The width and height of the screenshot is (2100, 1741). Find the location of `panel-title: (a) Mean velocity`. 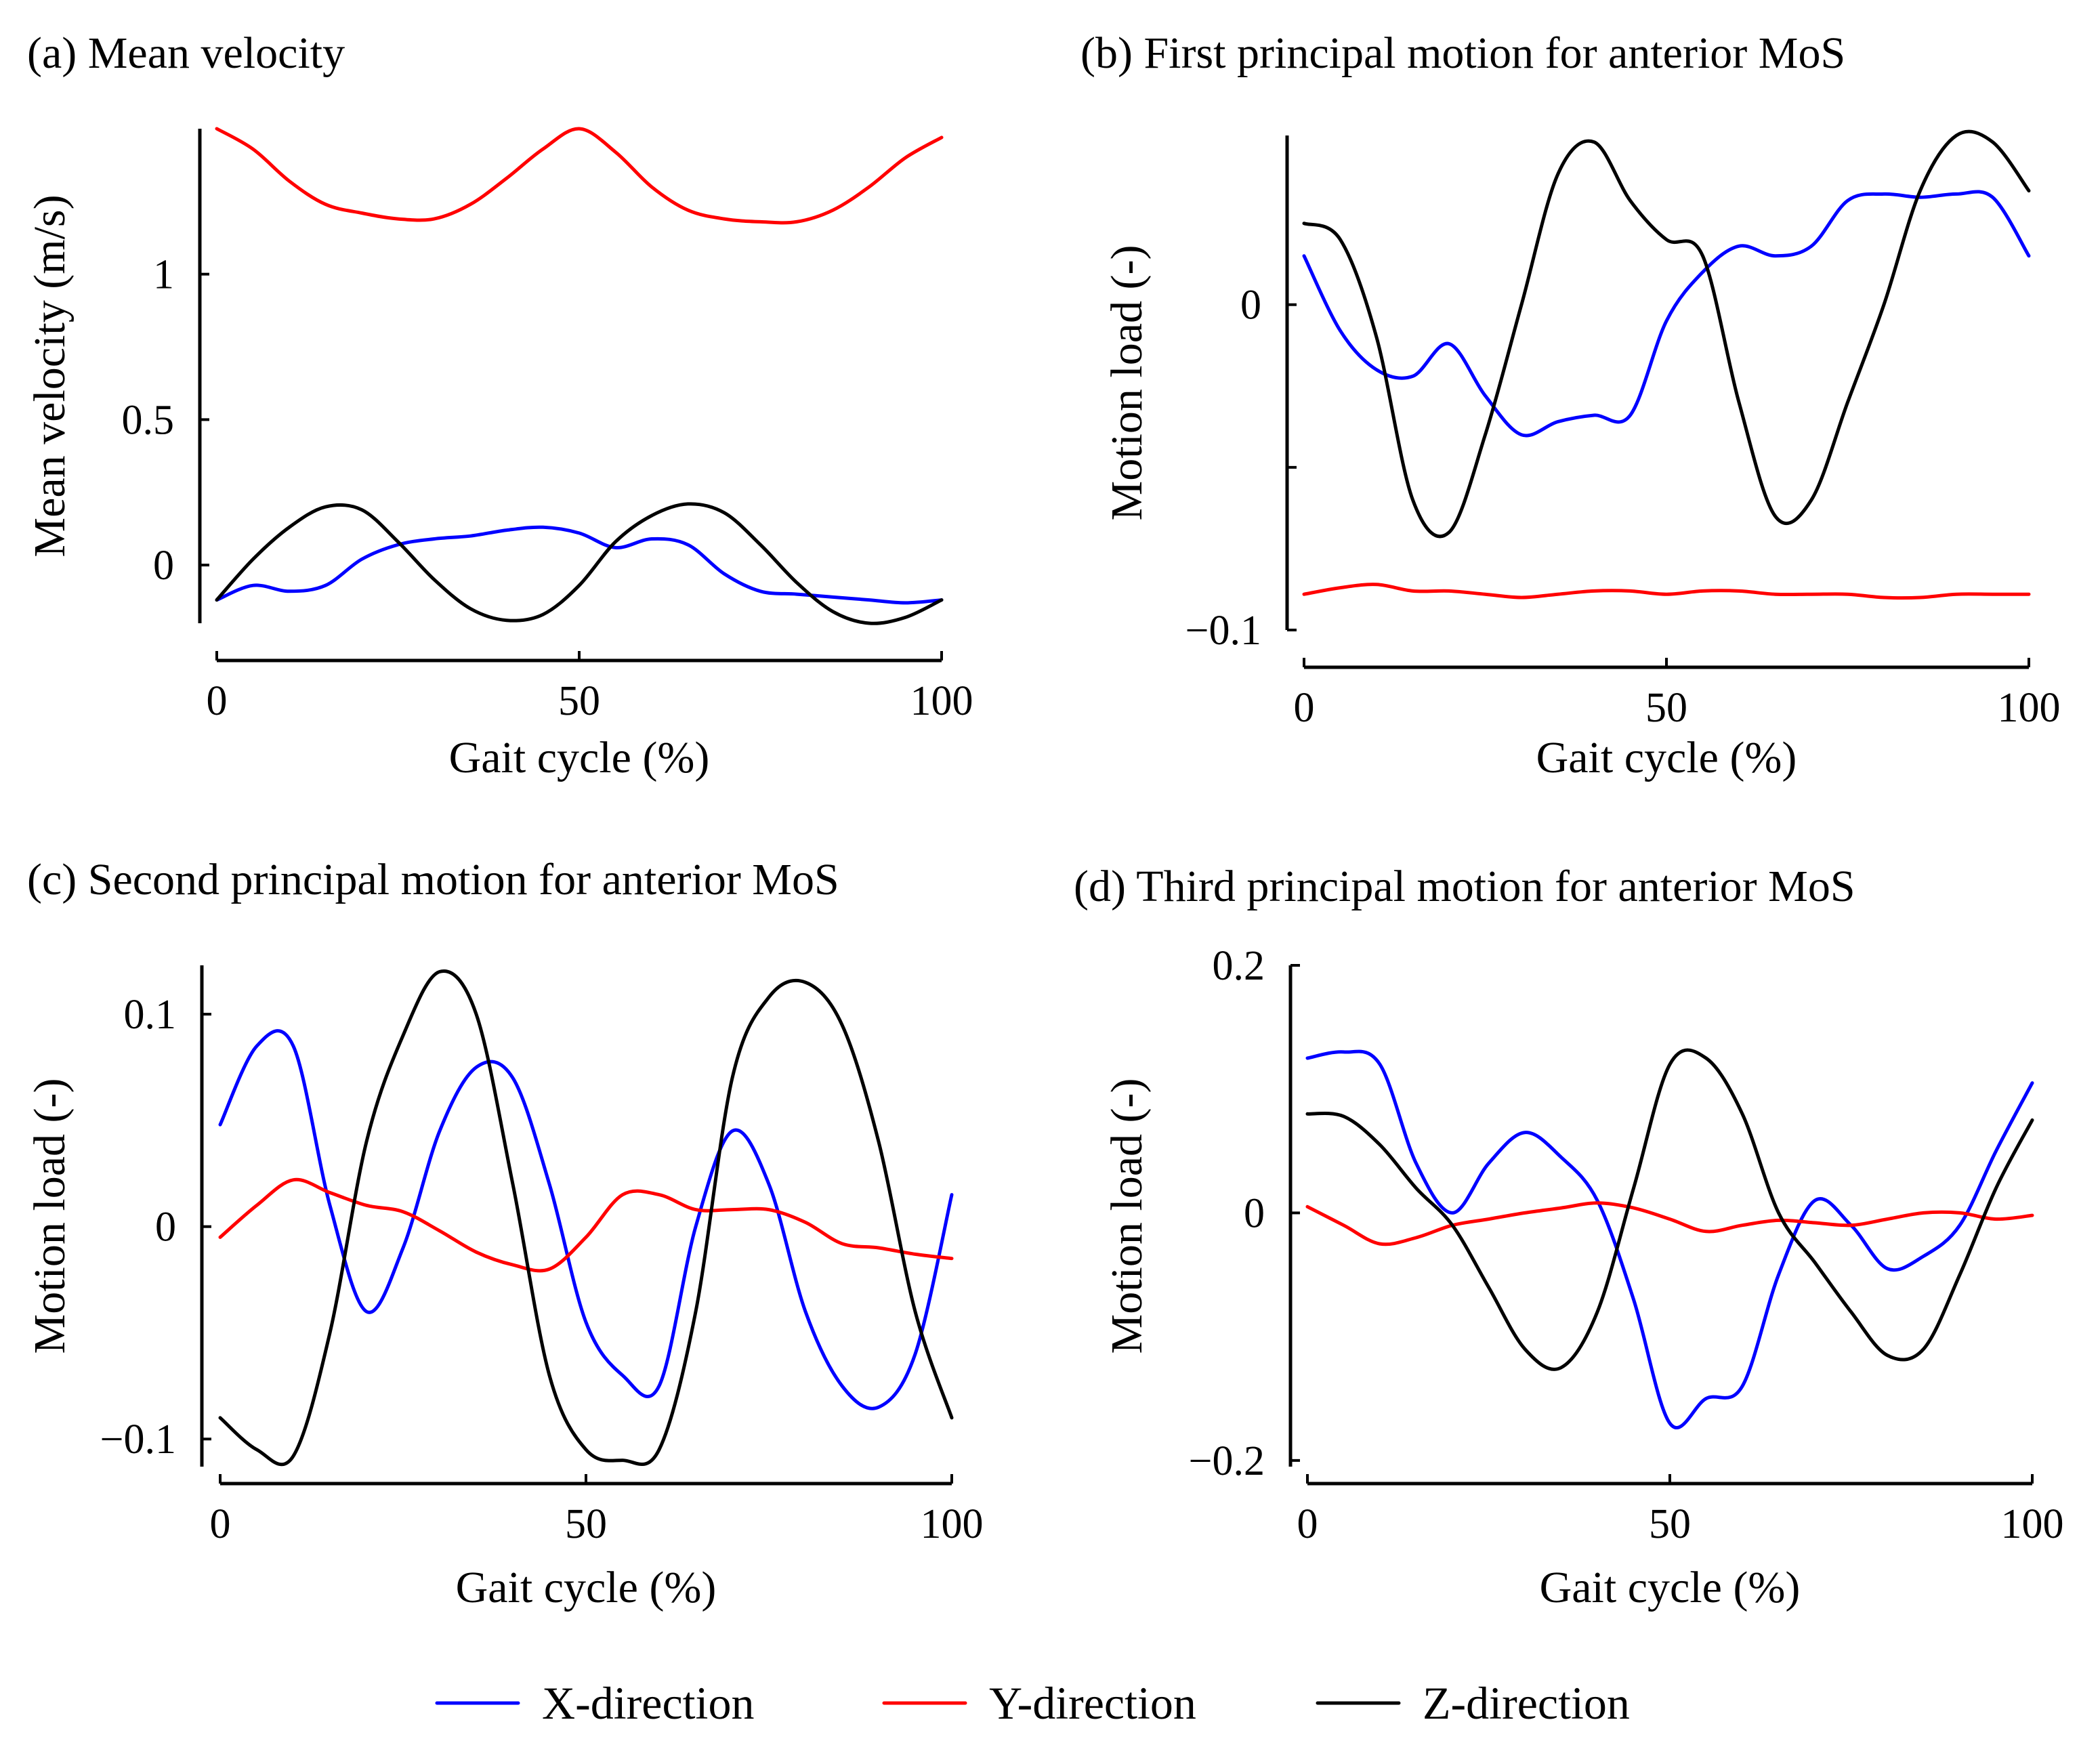

panel-title: (a) Mean velocity is located at coordinates (186, 53).